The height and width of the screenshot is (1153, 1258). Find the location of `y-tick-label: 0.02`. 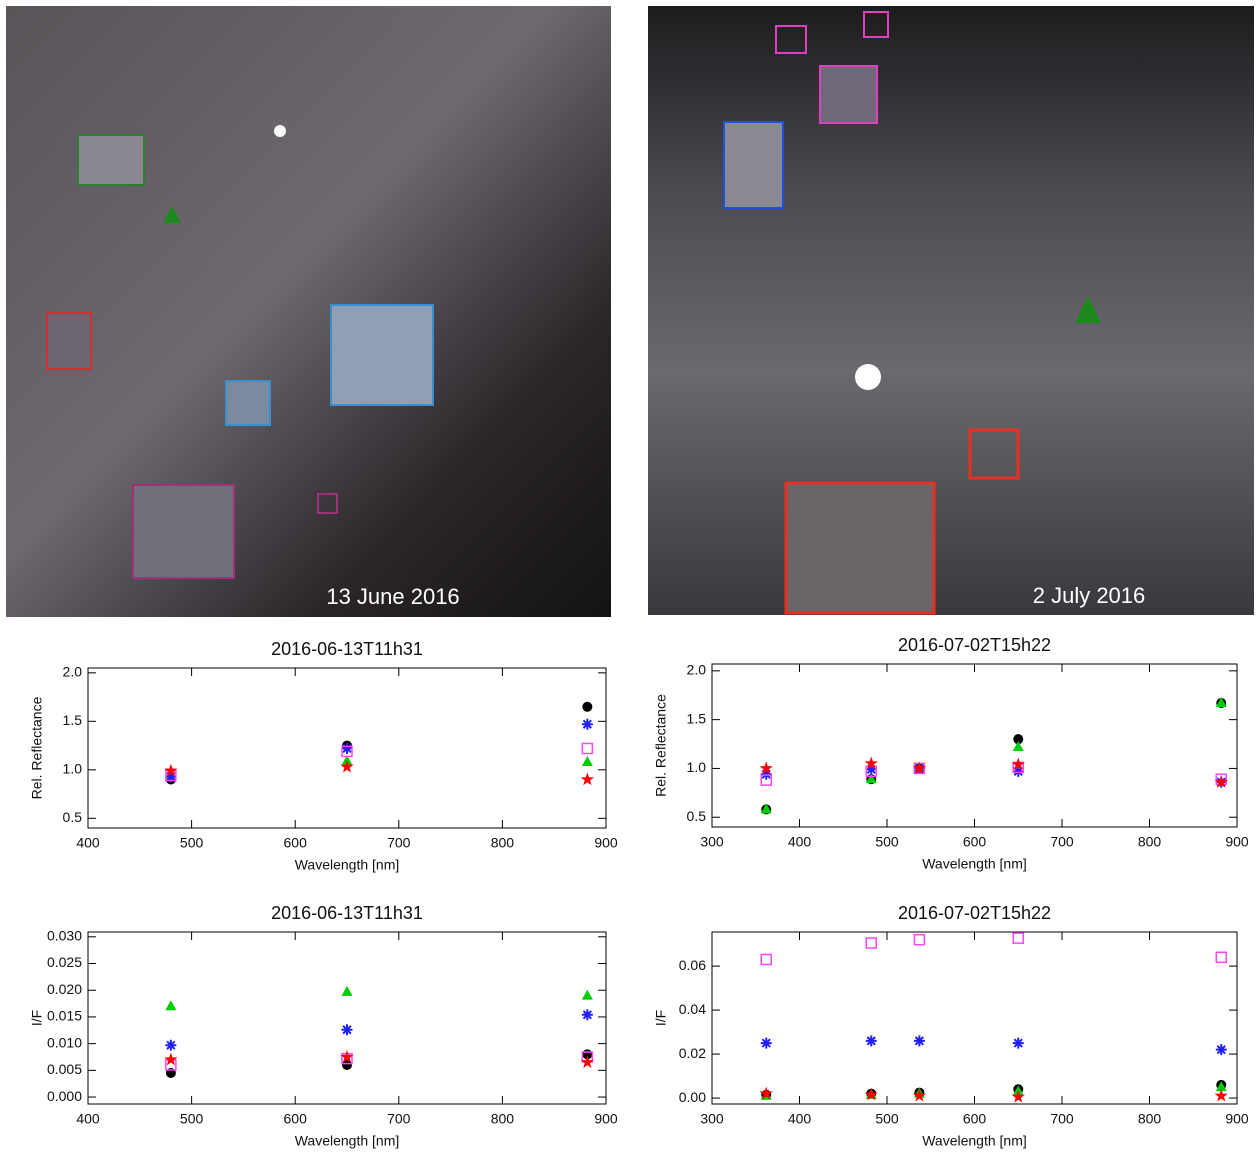

y-tick-label: 0.02 is located at coordinates (692, 1053).